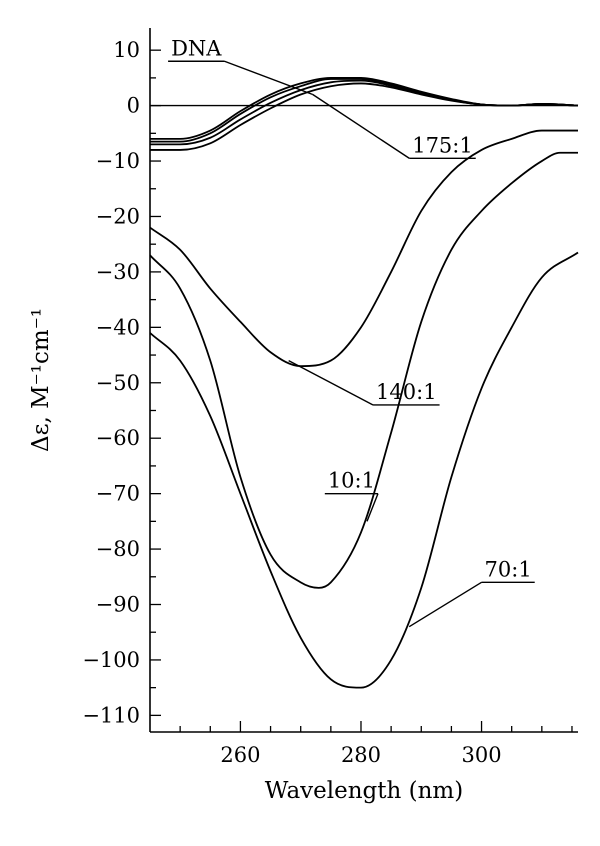  Describe the element at coordinates (118, 272) in the screenshot. I see `y-tick-label: −30` at that location.